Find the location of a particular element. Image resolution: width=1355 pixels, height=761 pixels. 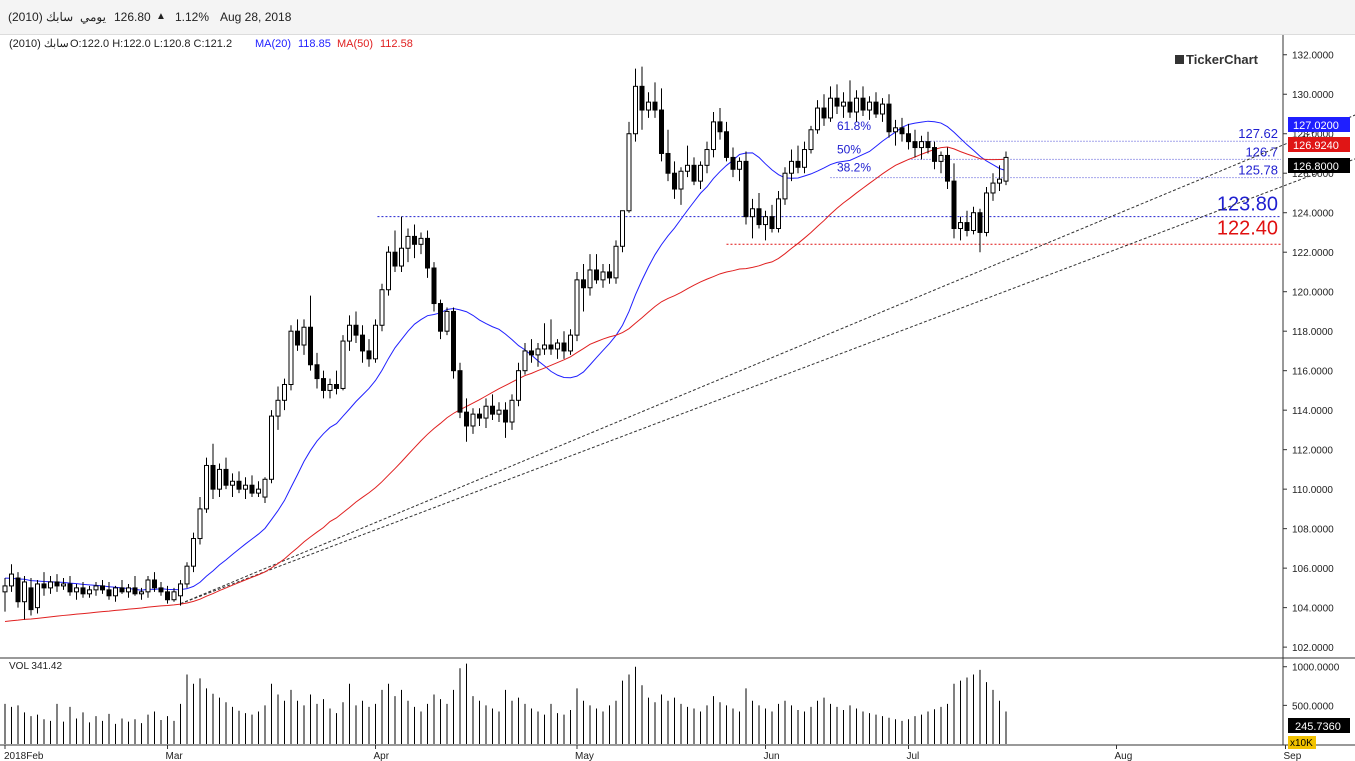

fib-value: 127.62 is located at coordinates (1258, 133).